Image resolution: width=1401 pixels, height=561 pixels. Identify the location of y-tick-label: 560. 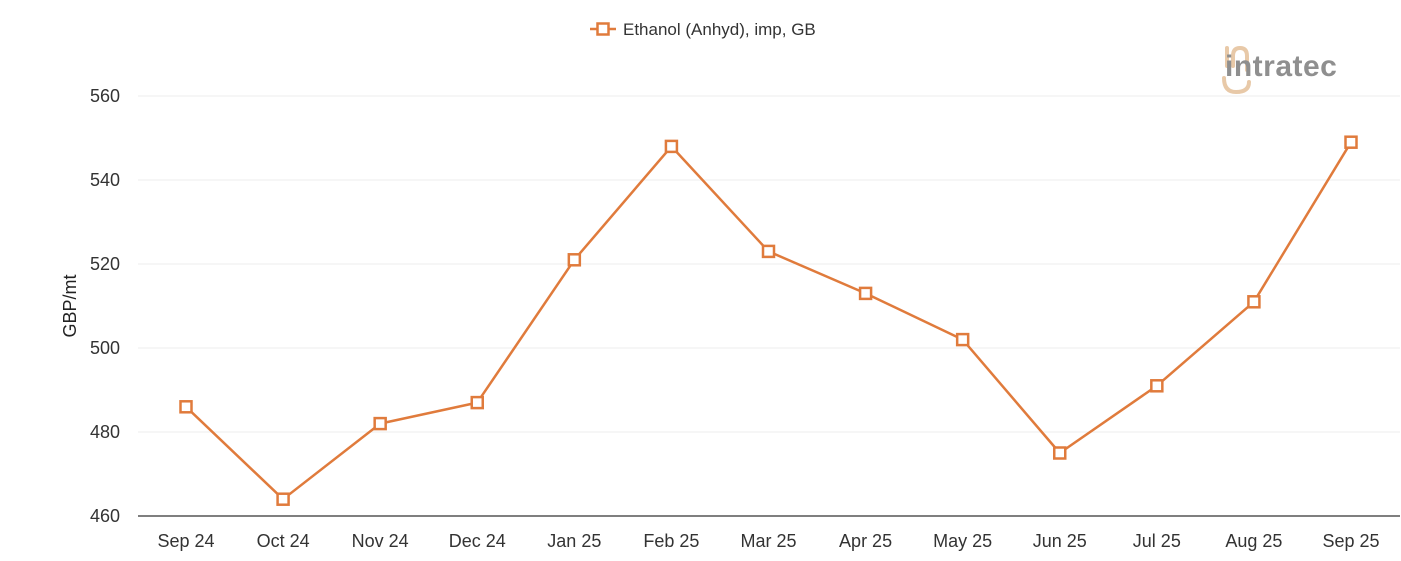
(105, 96).